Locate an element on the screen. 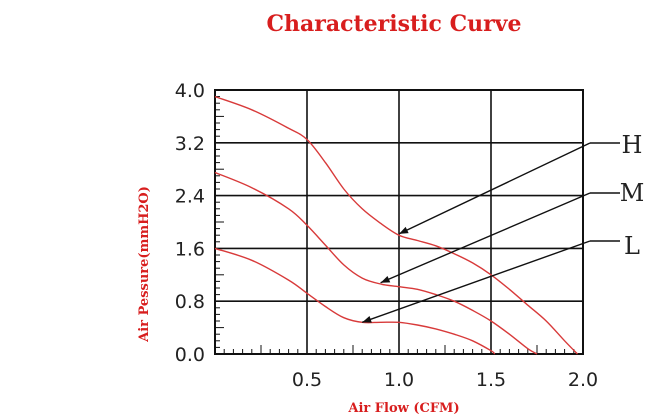 The width and height of the screenshot is (650, 417). callout-label-l: L is located at coordinates (632, 246).